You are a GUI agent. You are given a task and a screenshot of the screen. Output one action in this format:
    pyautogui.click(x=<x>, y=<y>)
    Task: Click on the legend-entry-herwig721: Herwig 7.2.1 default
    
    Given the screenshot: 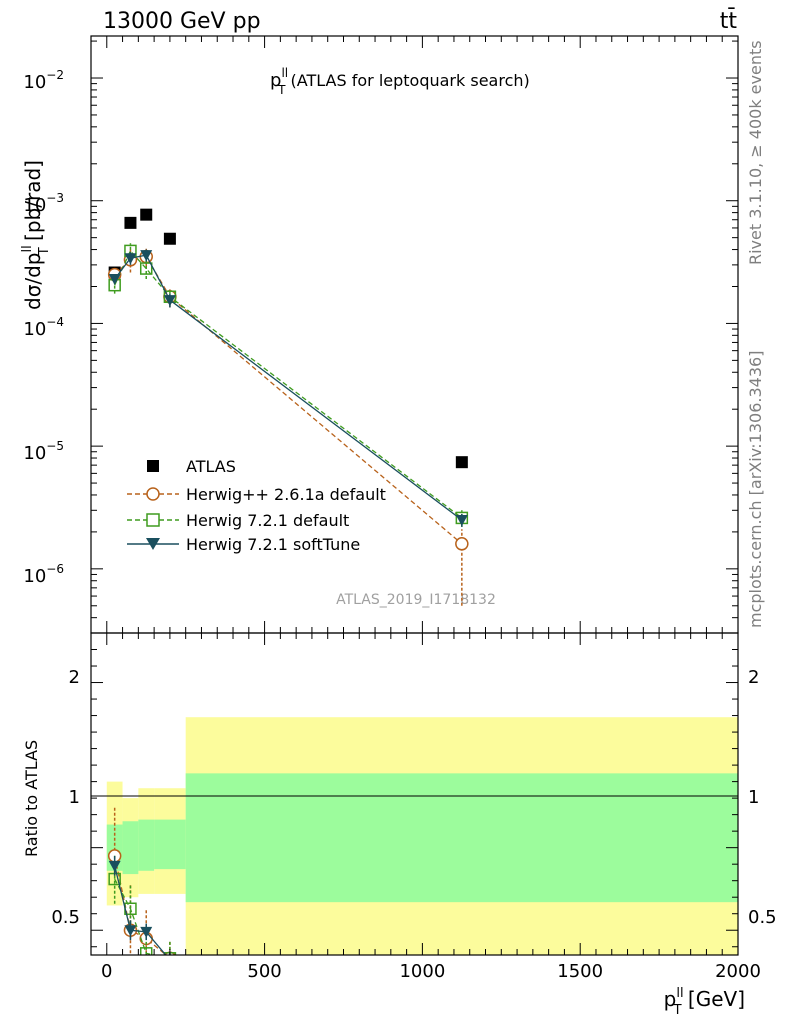 What is the action you would take?
    pyautogui.click(x=238, y=520)
    